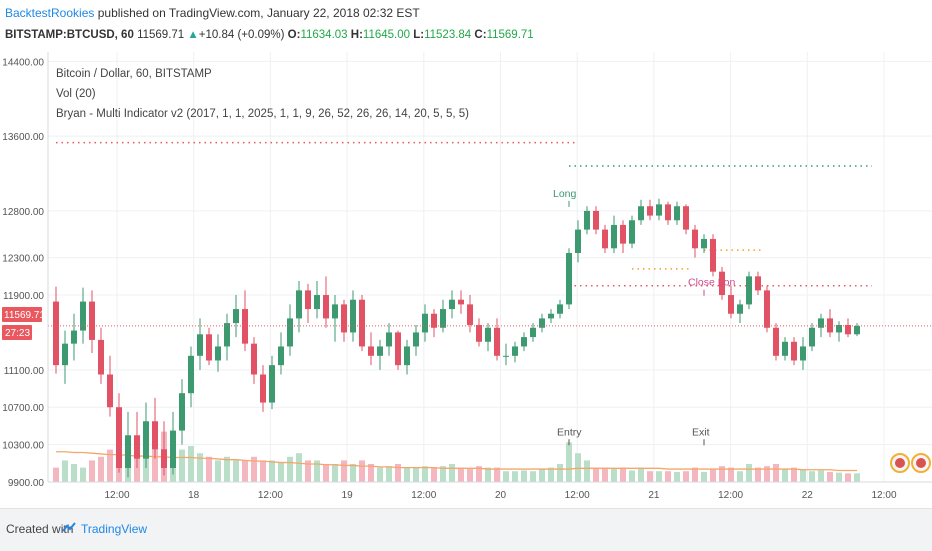  What do you see at coordinates (448, 35) in the screenshot?
I see `low-value: 11523.84` at bounding box center [448, 35].